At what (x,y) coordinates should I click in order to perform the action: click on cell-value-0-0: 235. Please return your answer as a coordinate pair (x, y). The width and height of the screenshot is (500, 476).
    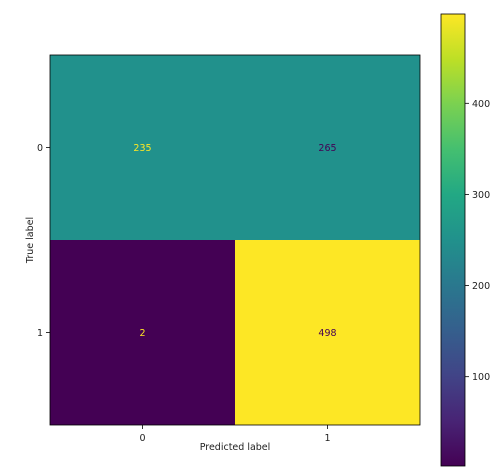
    Looking at the image, I should click on (142, 148).